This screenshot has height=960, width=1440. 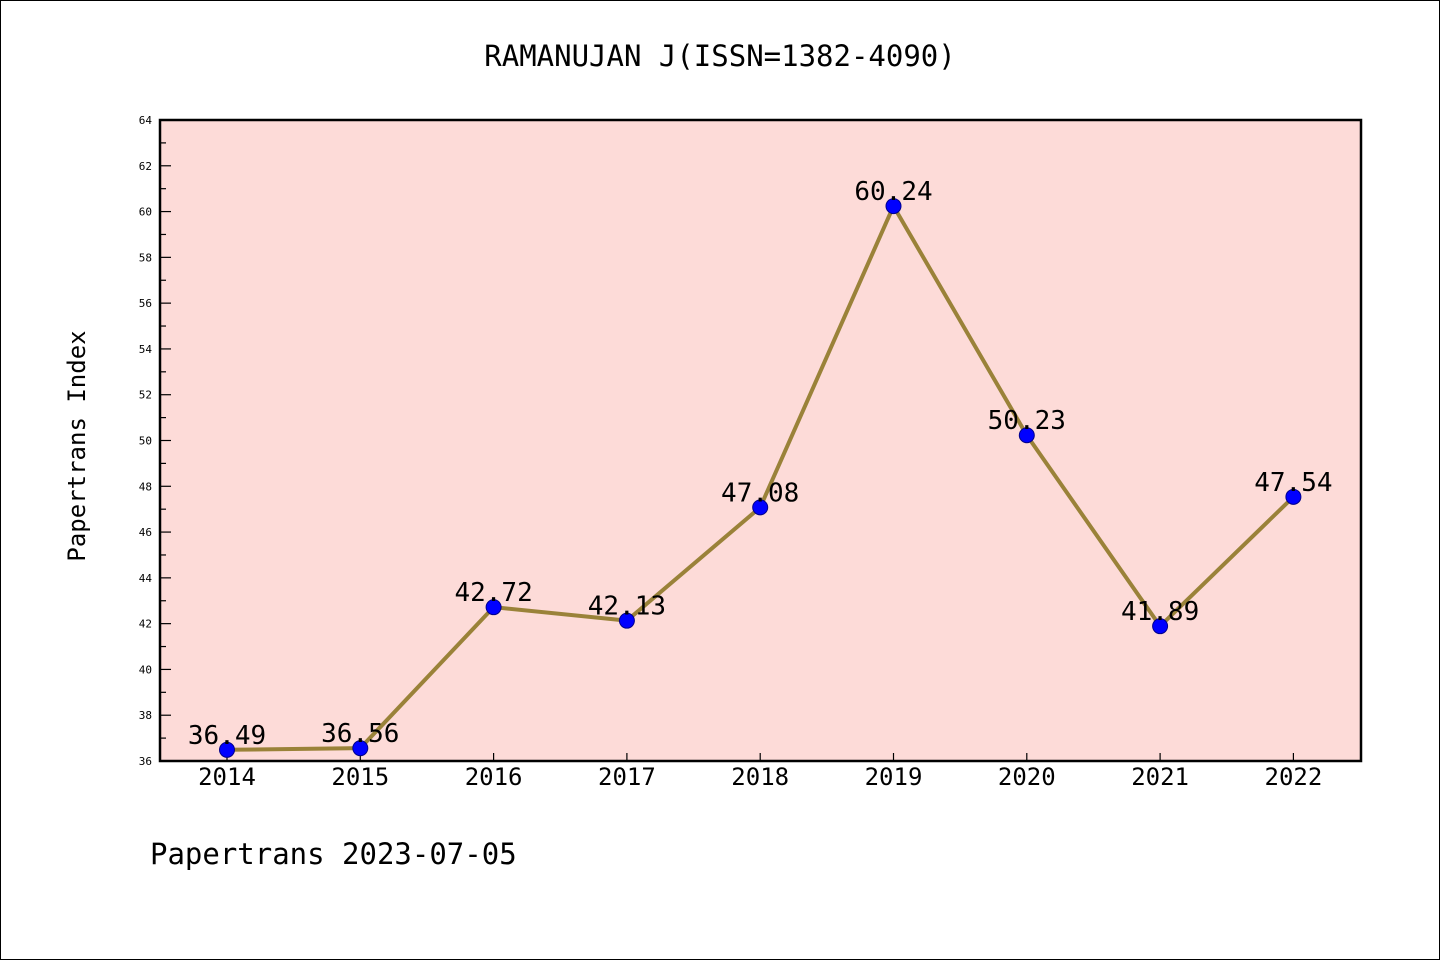 I want to click on x-tick-labels: 2014 2015 2016 2017 2018 2019 2020 2021 2022, so click(x=760, y=772).